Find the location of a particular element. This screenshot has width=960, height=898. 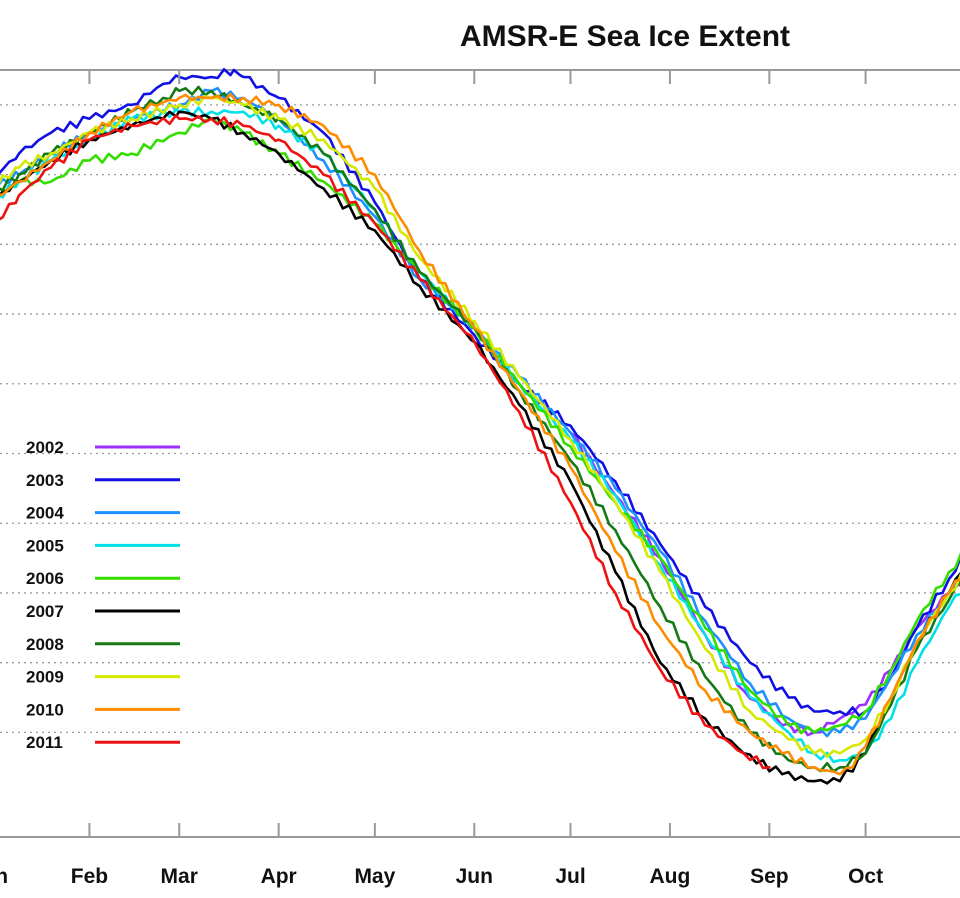

series-line-2002 is located at coordinates (764, 584).